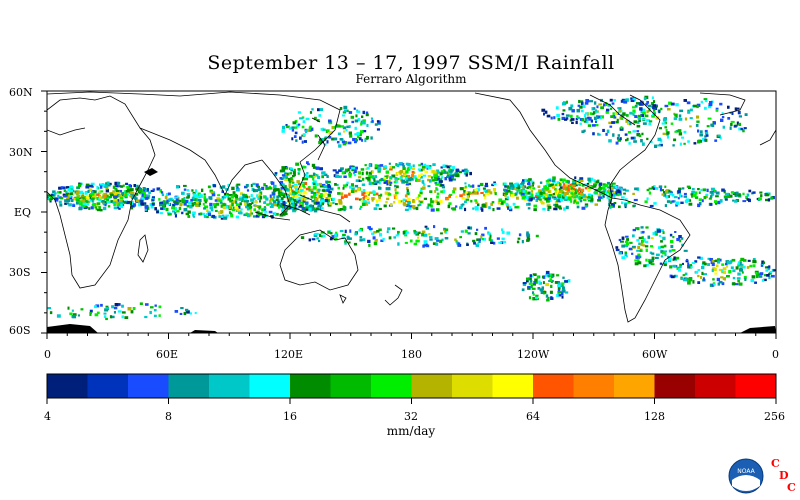 This screenshot has height=500, width=800. What do you see at coordinates (189, 386) in the screenshot?
I see `colorbar-swatch` at bounding box center [189, 386].